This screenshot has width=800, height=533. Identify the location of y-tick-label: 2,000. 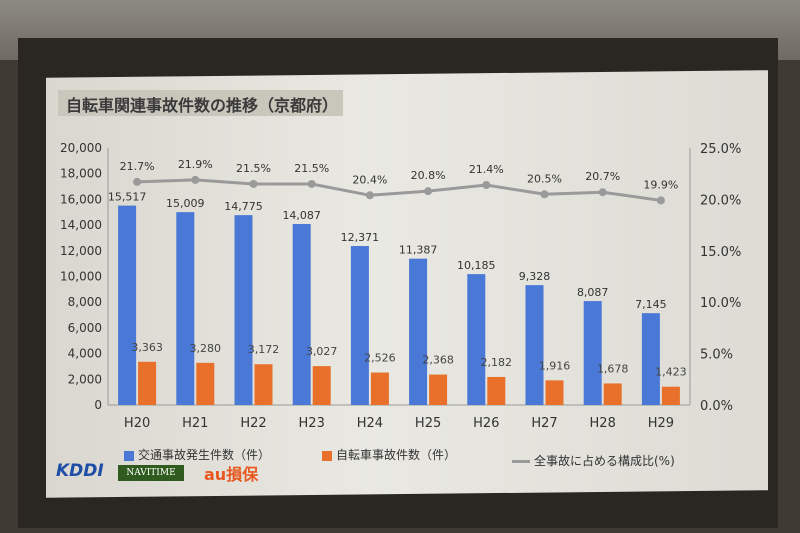
(85, 379).